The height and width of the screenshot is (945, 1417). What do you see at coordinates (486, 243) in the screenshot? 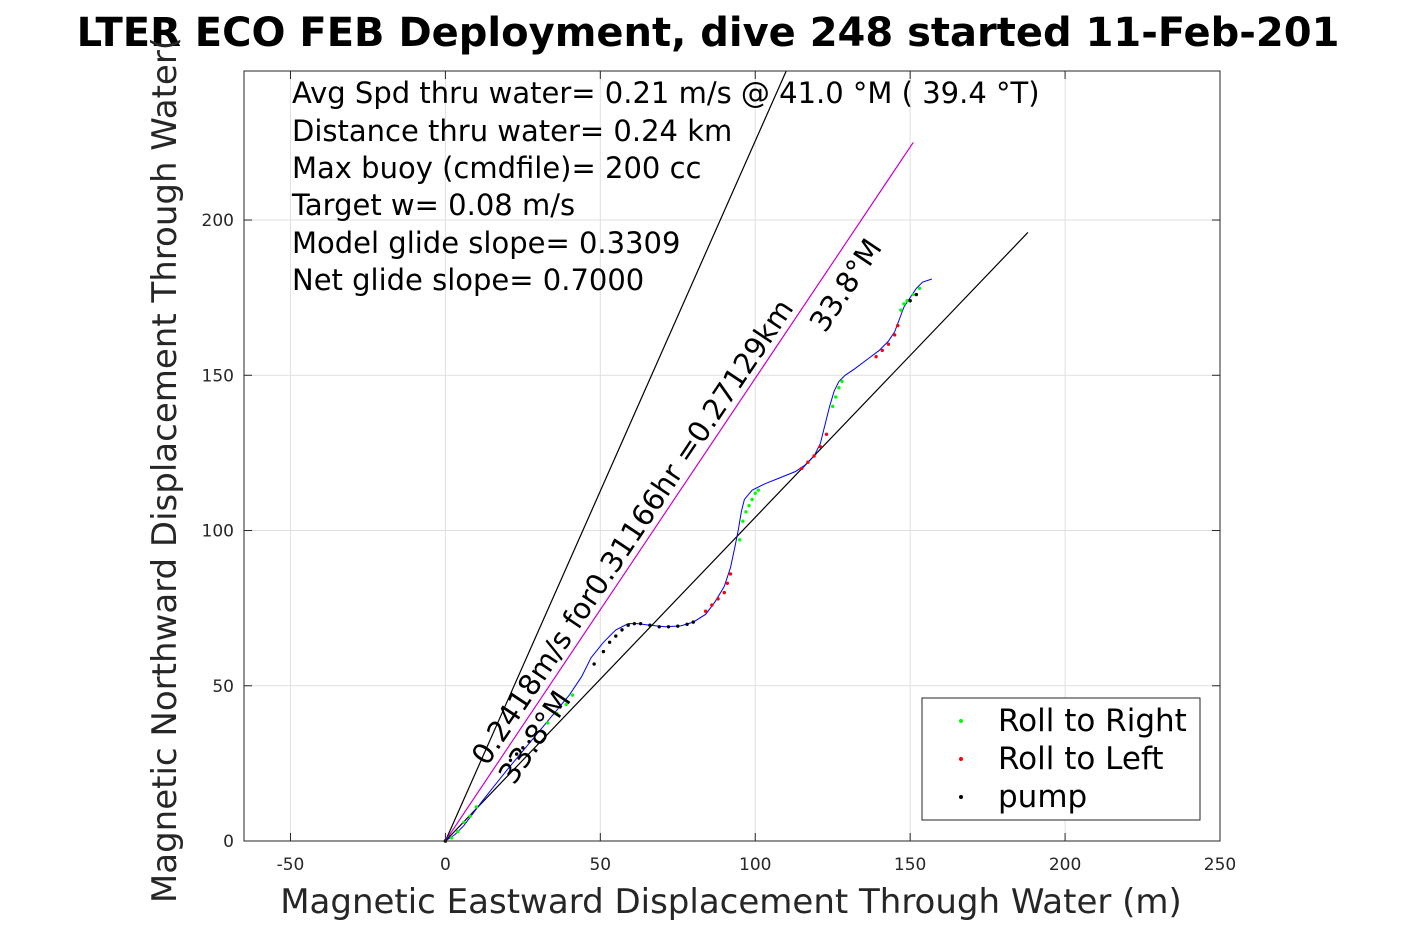
I see `info-model-glide-slope: Model glide slope= 0.3309` at bounding box center [486, 243].